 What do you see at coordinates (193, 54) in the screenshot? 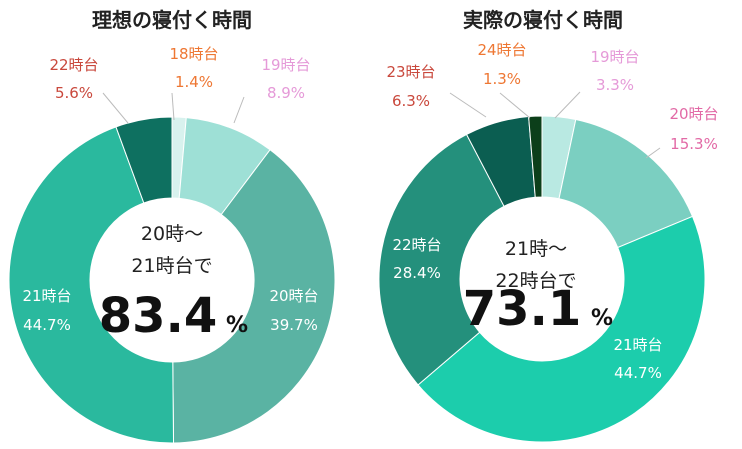
I see `label-18-name: 18時台` at bounding box center [193, 54].